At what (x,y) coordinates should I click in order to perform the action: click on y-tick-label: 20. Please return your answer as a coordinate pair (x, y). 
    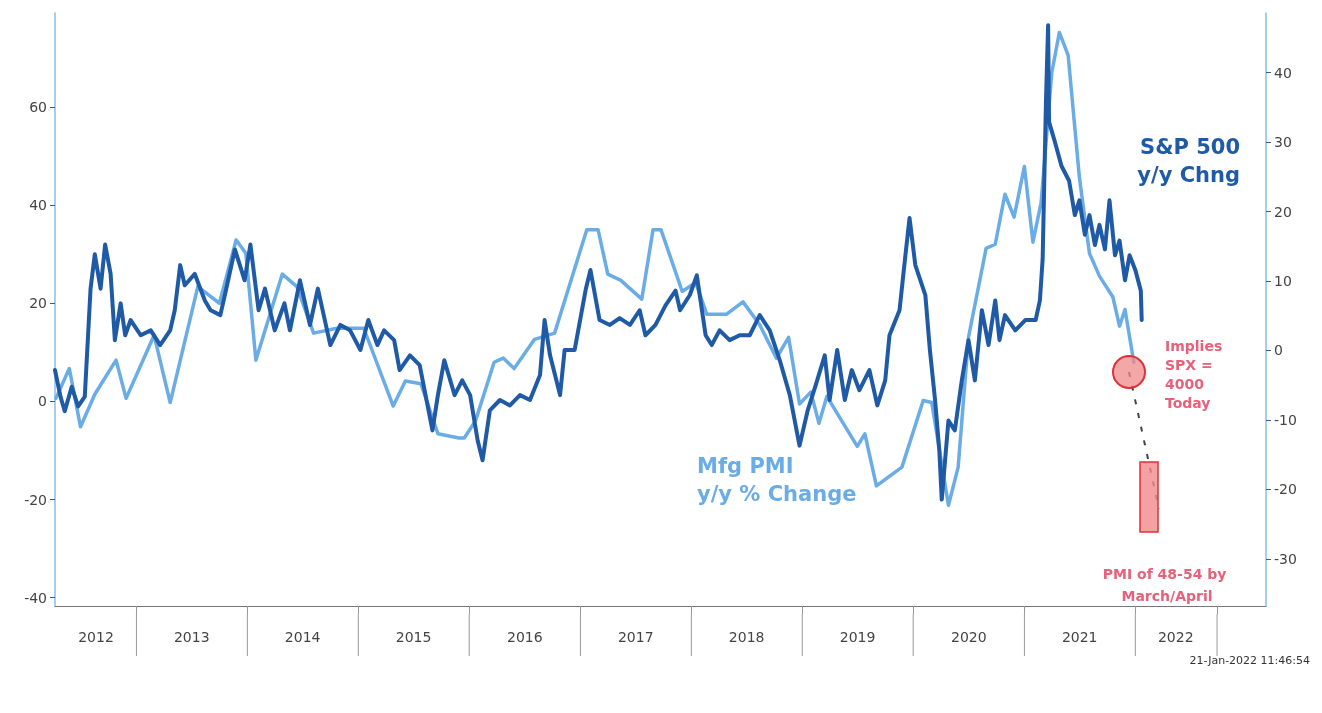
    Looking at the image, I should click on (38, 303).